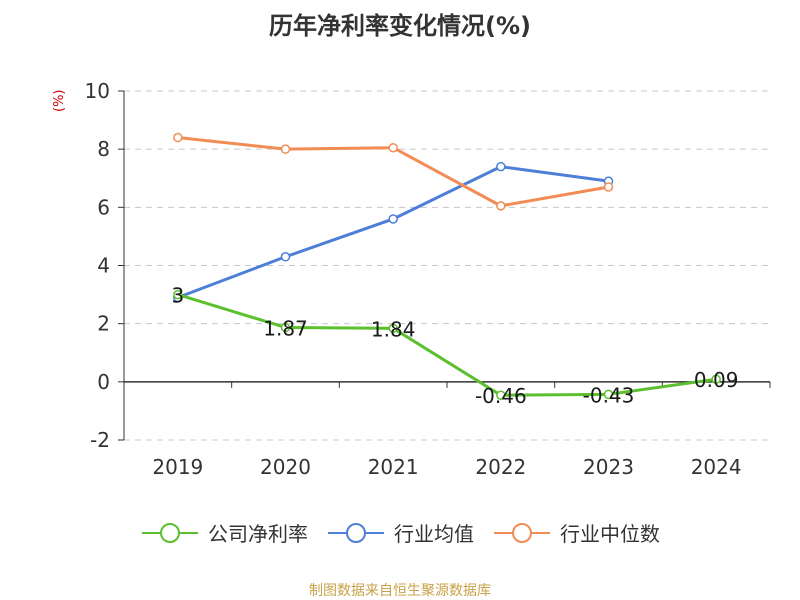  I want to click on data-label: 0.09, so click(716, 380).